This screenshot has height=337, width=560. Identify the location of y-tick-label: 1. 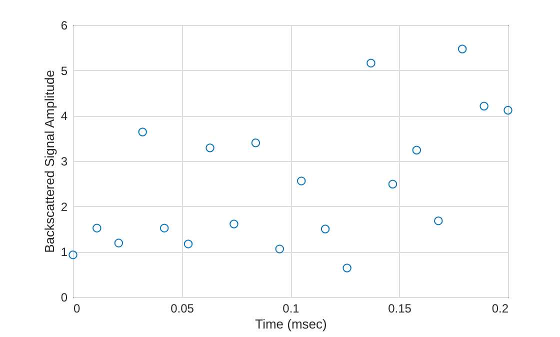
(64, 252).